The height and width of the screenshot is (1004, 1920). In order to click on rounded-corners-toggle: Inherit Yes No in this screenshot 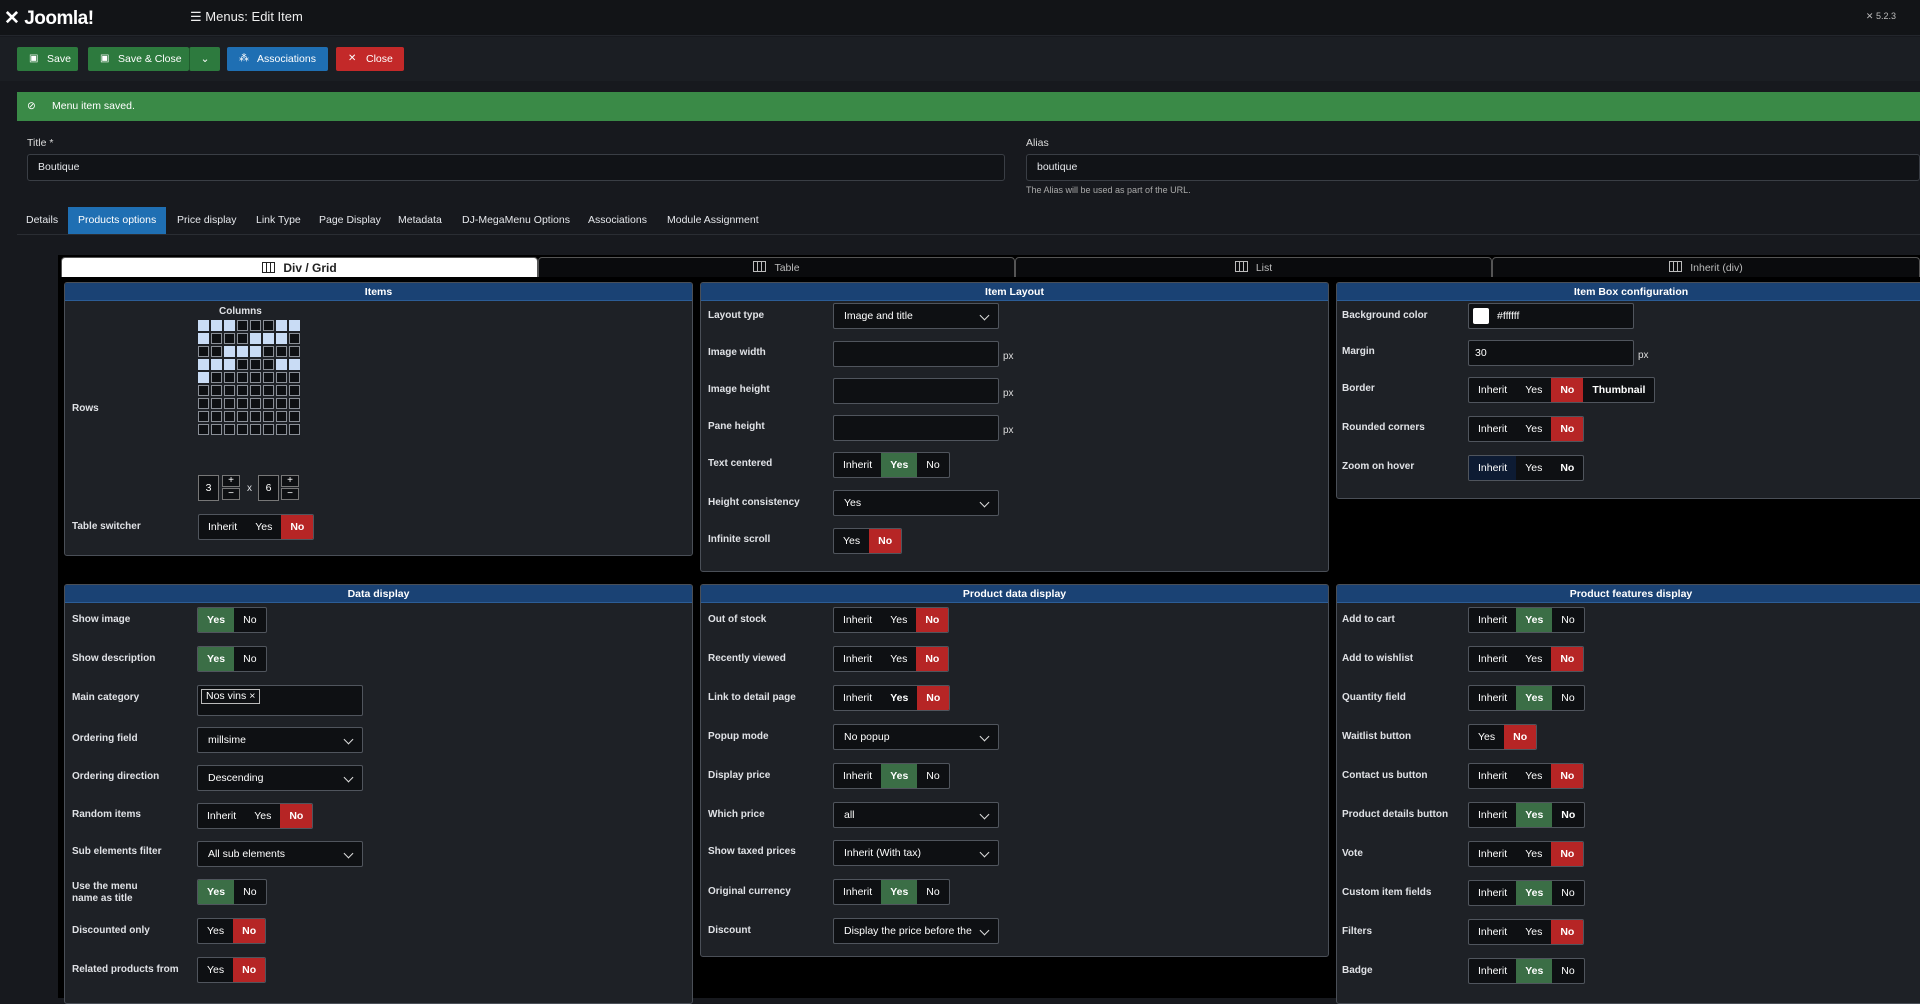, I will do `click(1526, 429)`.